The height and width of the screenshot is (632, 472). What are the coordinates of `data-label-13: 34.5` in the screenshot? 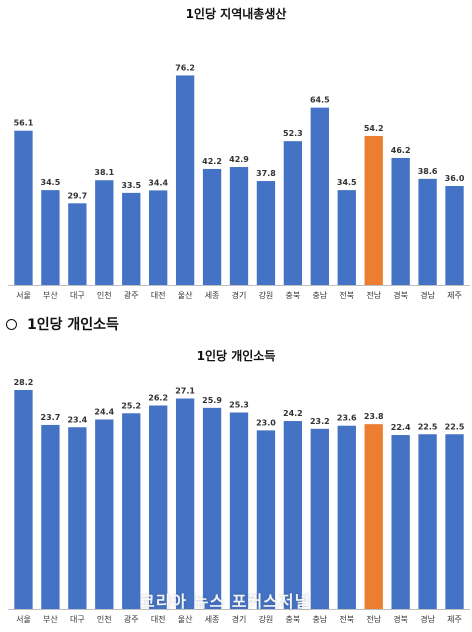 It's located at (347, 182).